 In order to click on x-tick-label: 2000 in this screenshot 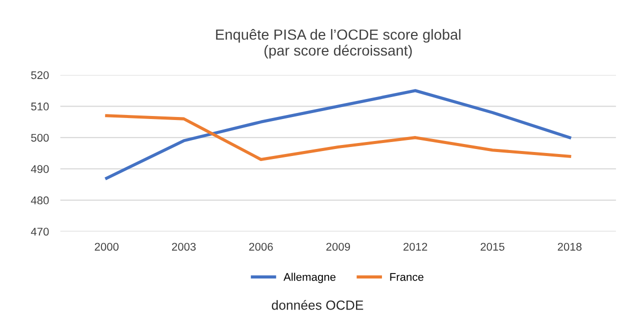, I will do `click(106, 246)`.